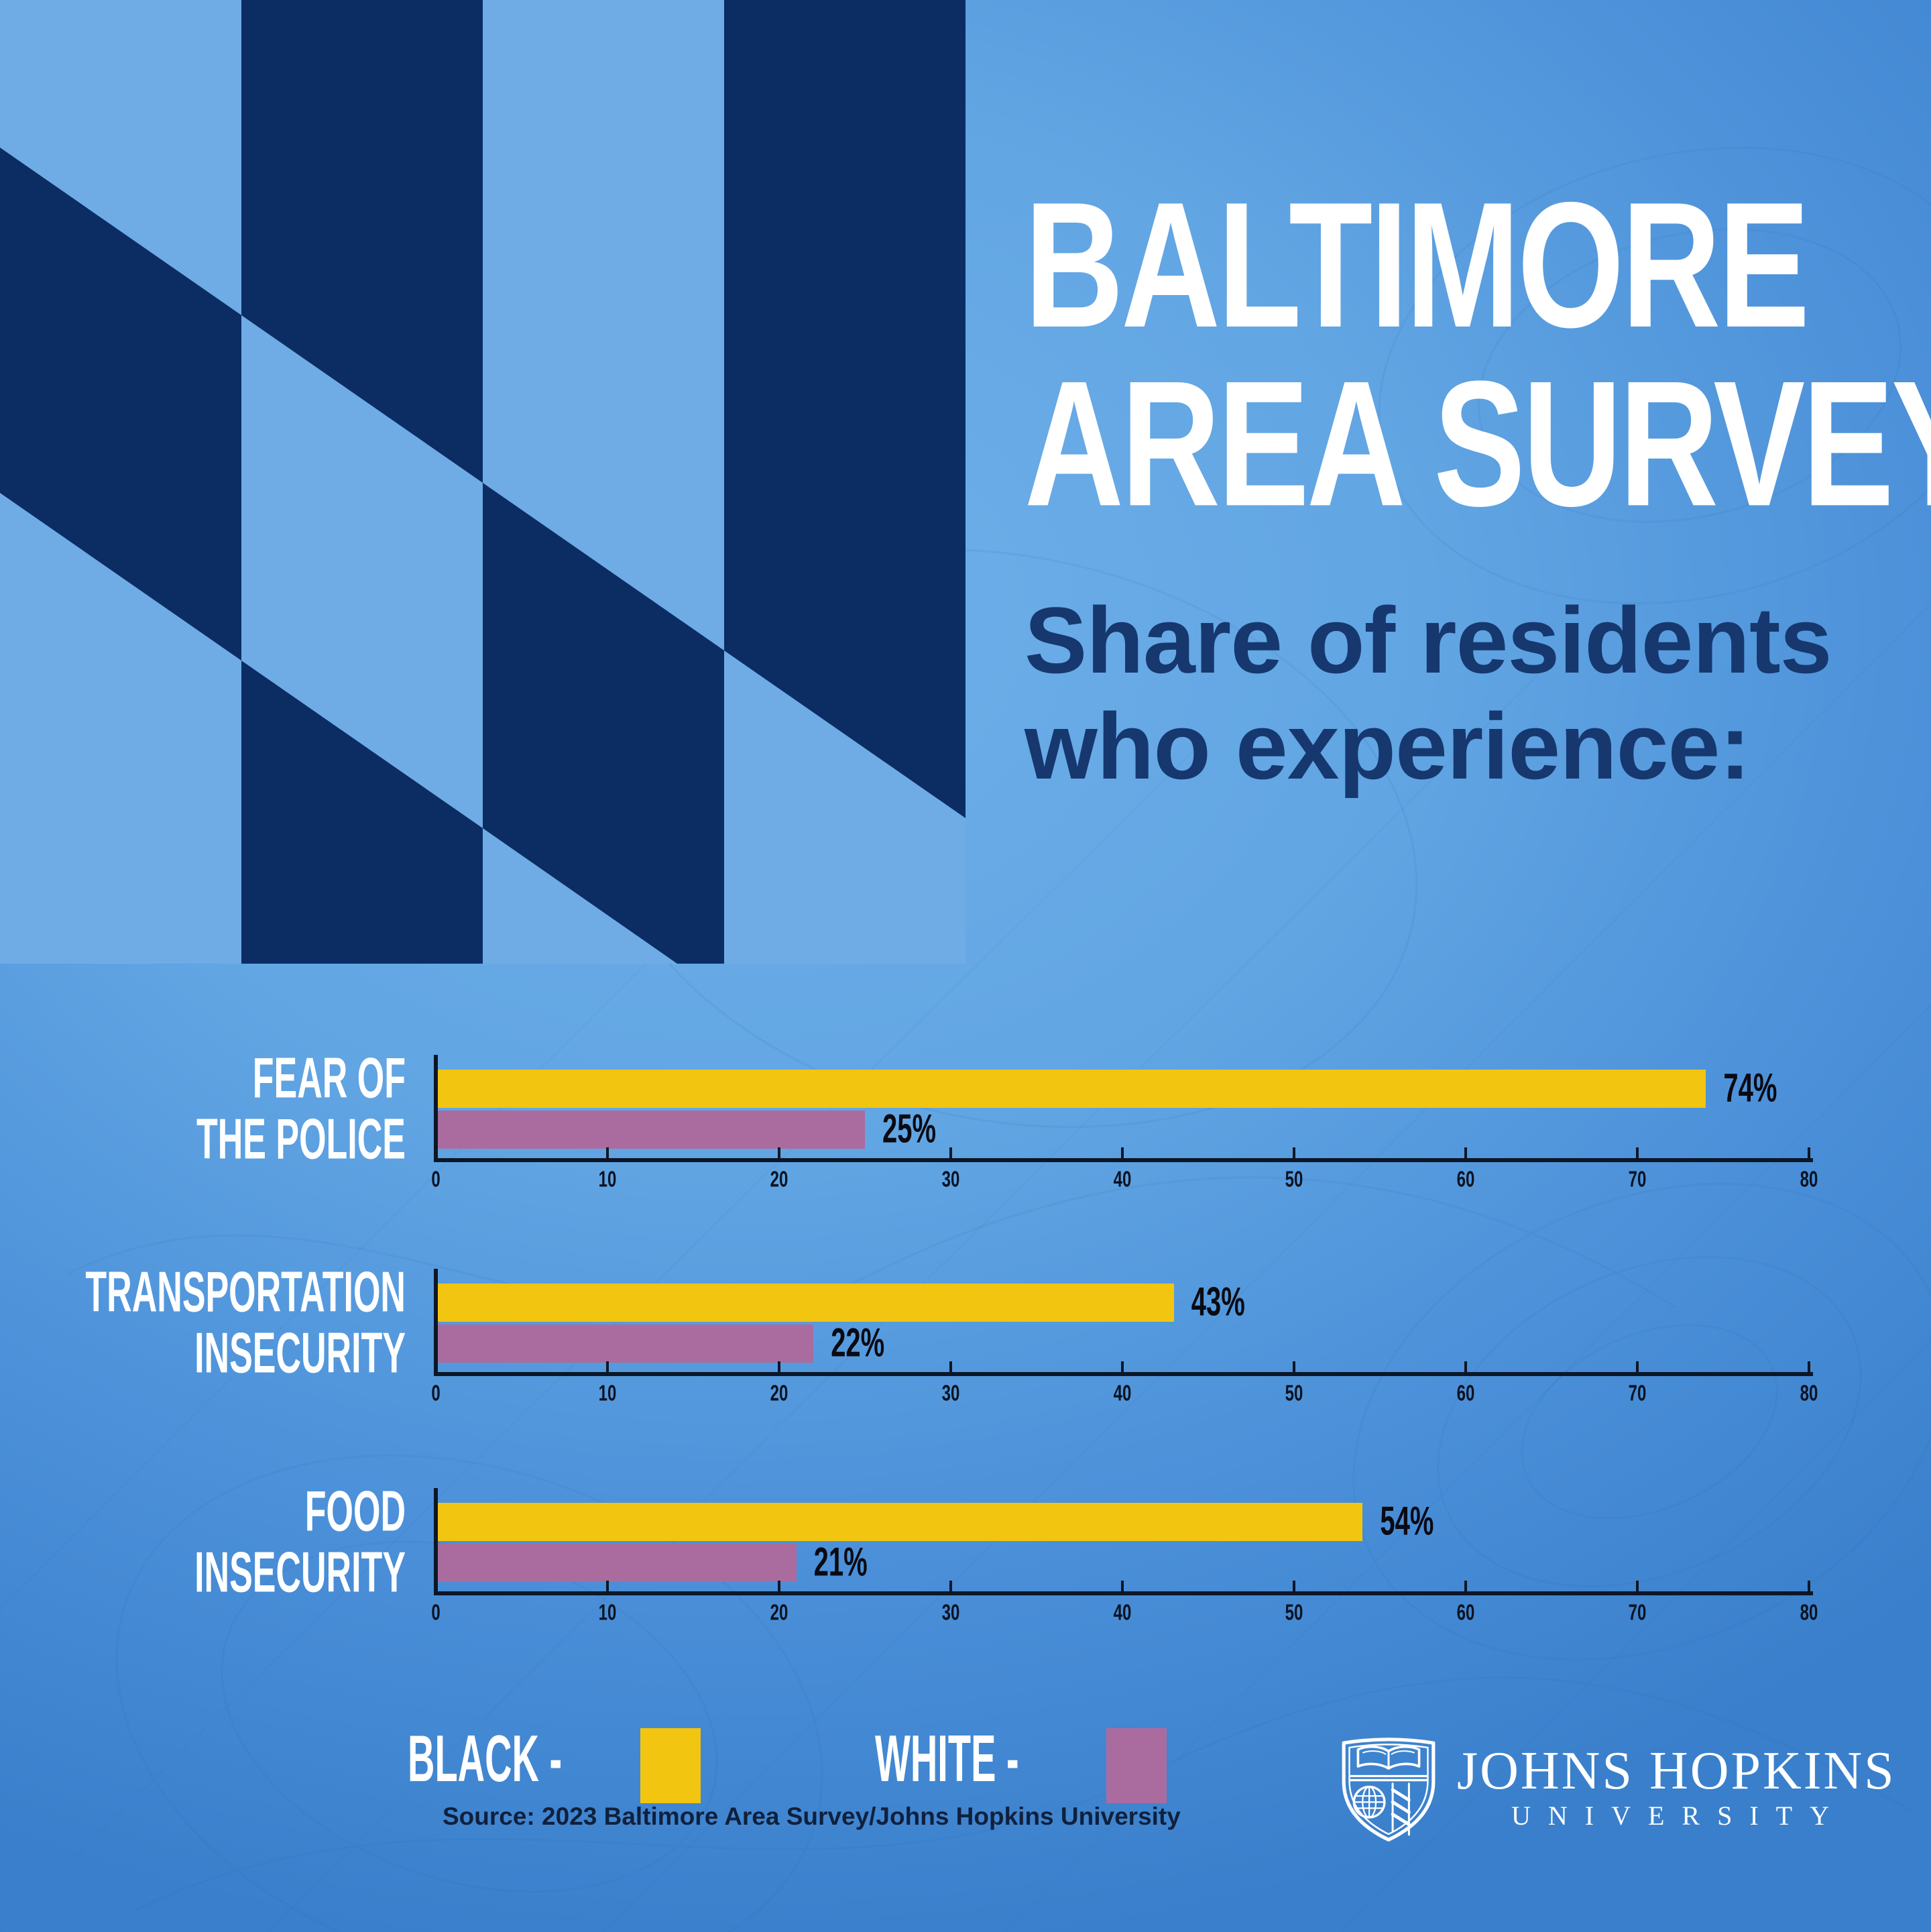 This screenshot has height=1932, width=1931. I want to click on legend-swatch-white, so click(1136, 1765).